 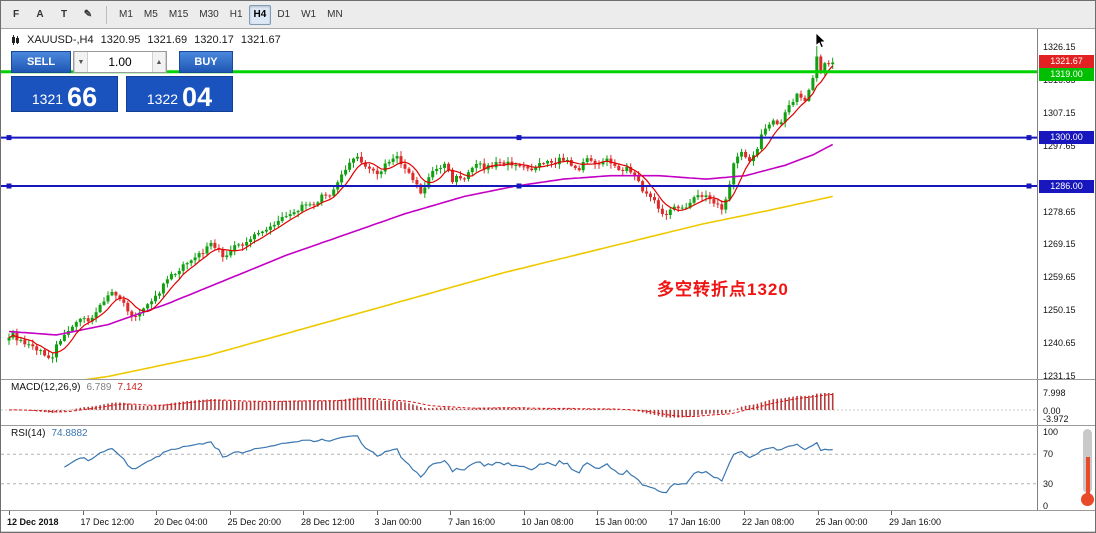 What do you see at coordinates (548, 531) in the screenshot?
I see `window-bottom-edge` at bounding box center [548, 531].